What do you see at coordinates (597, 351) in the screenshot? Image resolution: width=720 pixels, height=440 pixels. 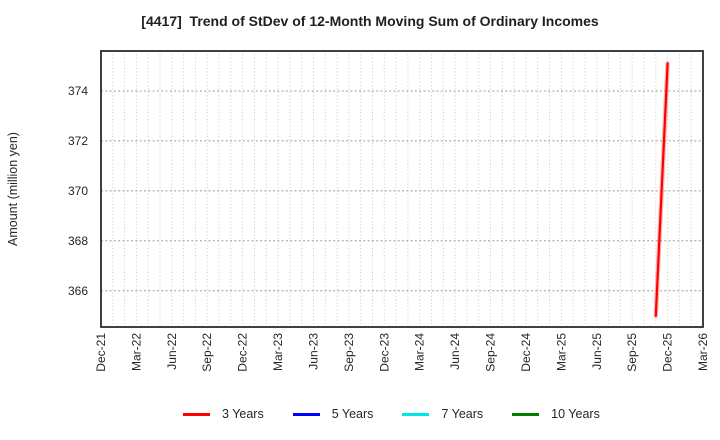 I see `x-tick-label: Jun-25` at bounding box center [597, 351].